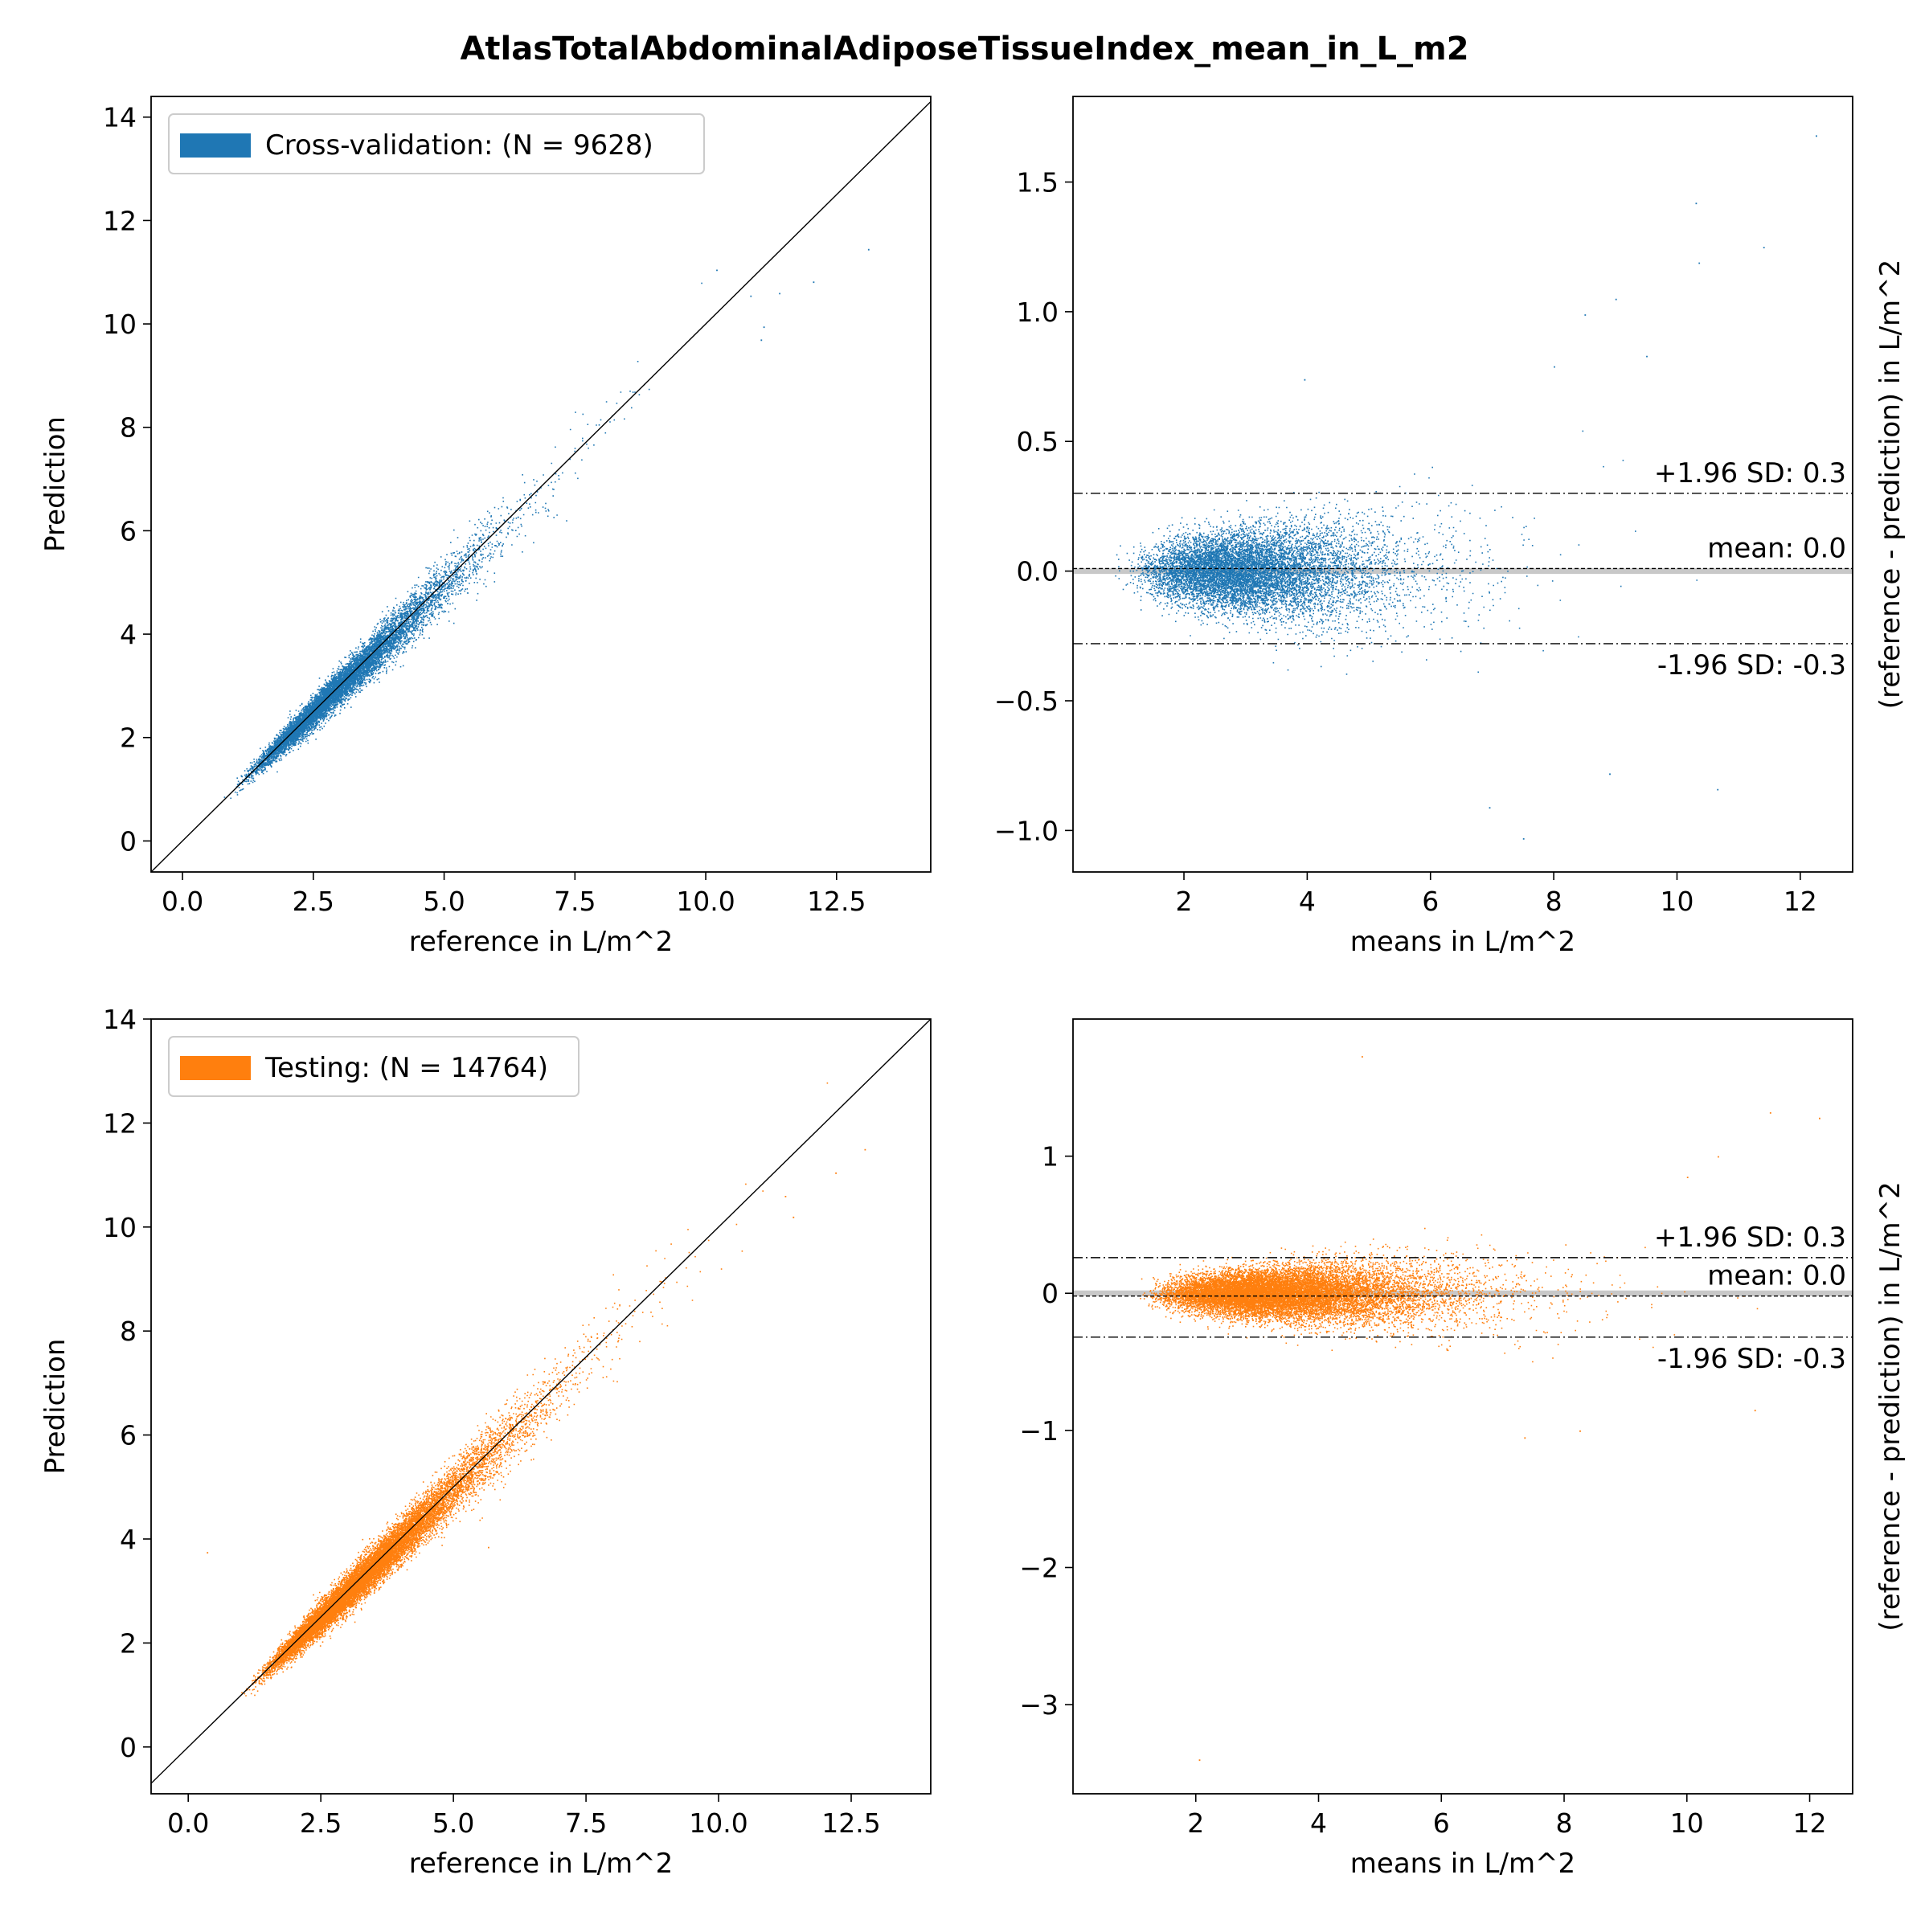 Image resolution: width=1929 pixels, height=1932 pixels. What do you see at coordinates (1463, 487) in the screenshot?
I see `cv_bland_altman-plot-area` at bounding box center [1463, 487].